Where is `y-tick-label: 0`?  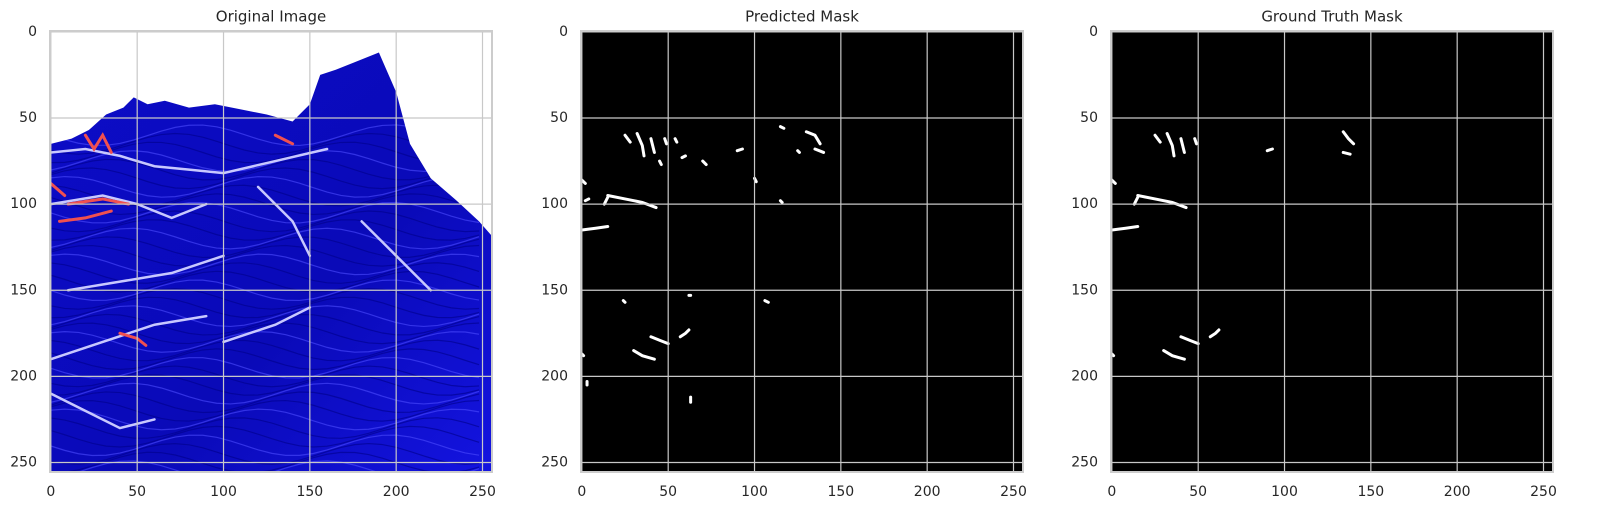
y-tick-label: 0 is located at coordinates (32, 32).